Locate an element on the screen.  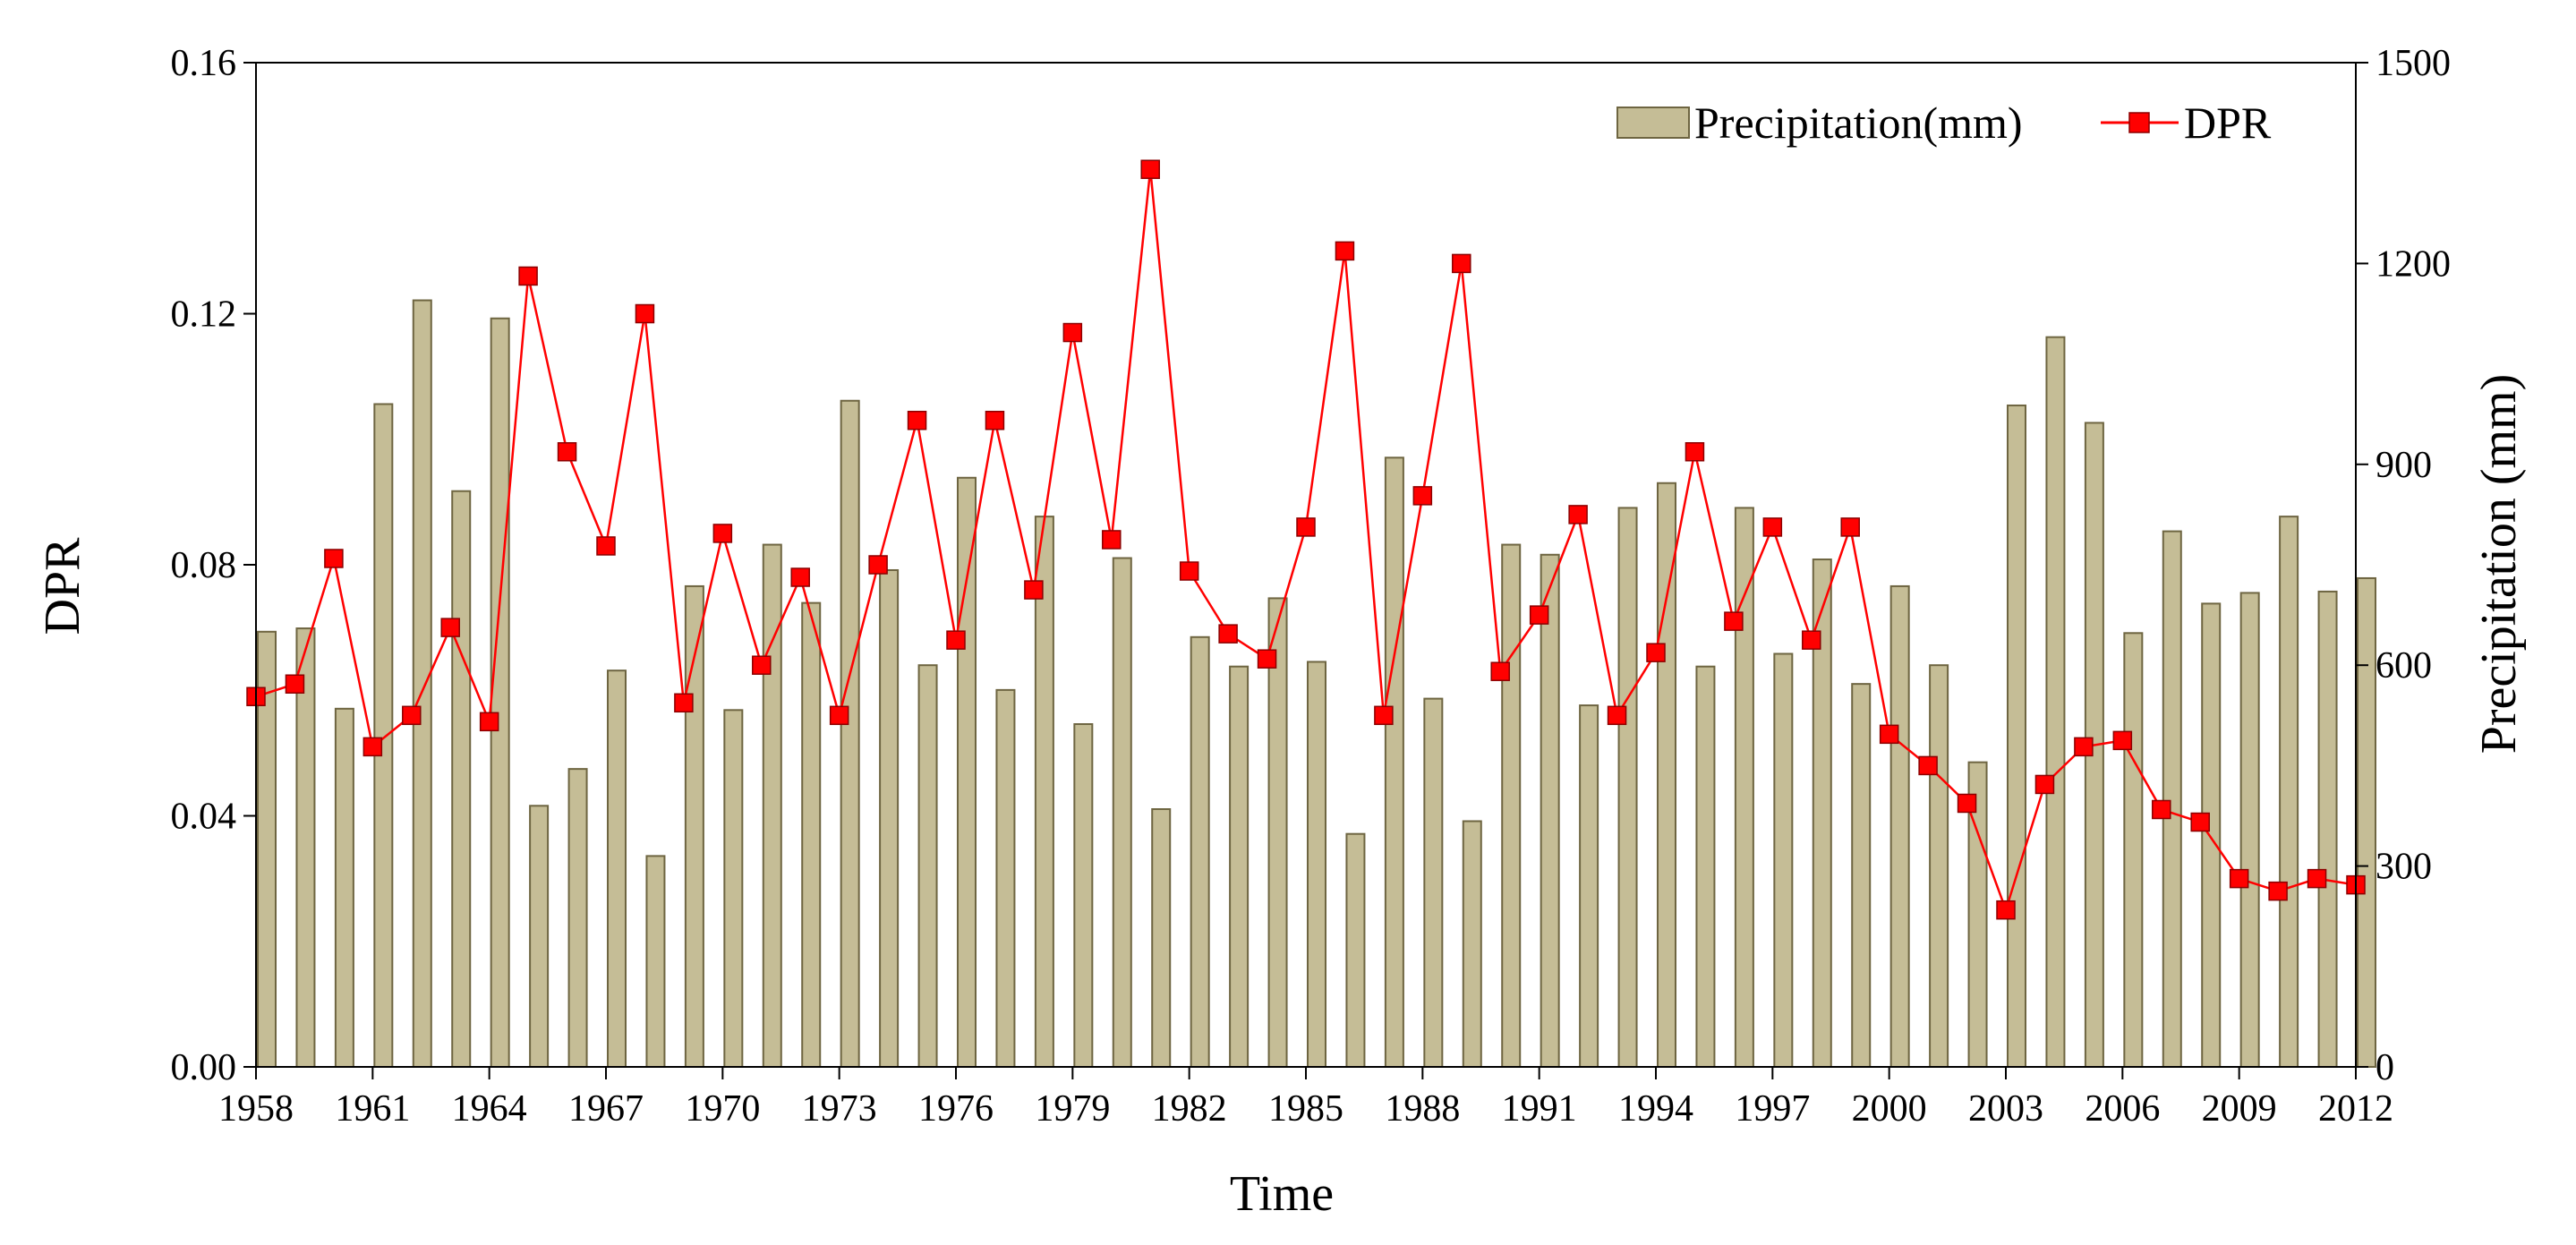
dpr-point-2004 is located at coordinates (2044, 784).